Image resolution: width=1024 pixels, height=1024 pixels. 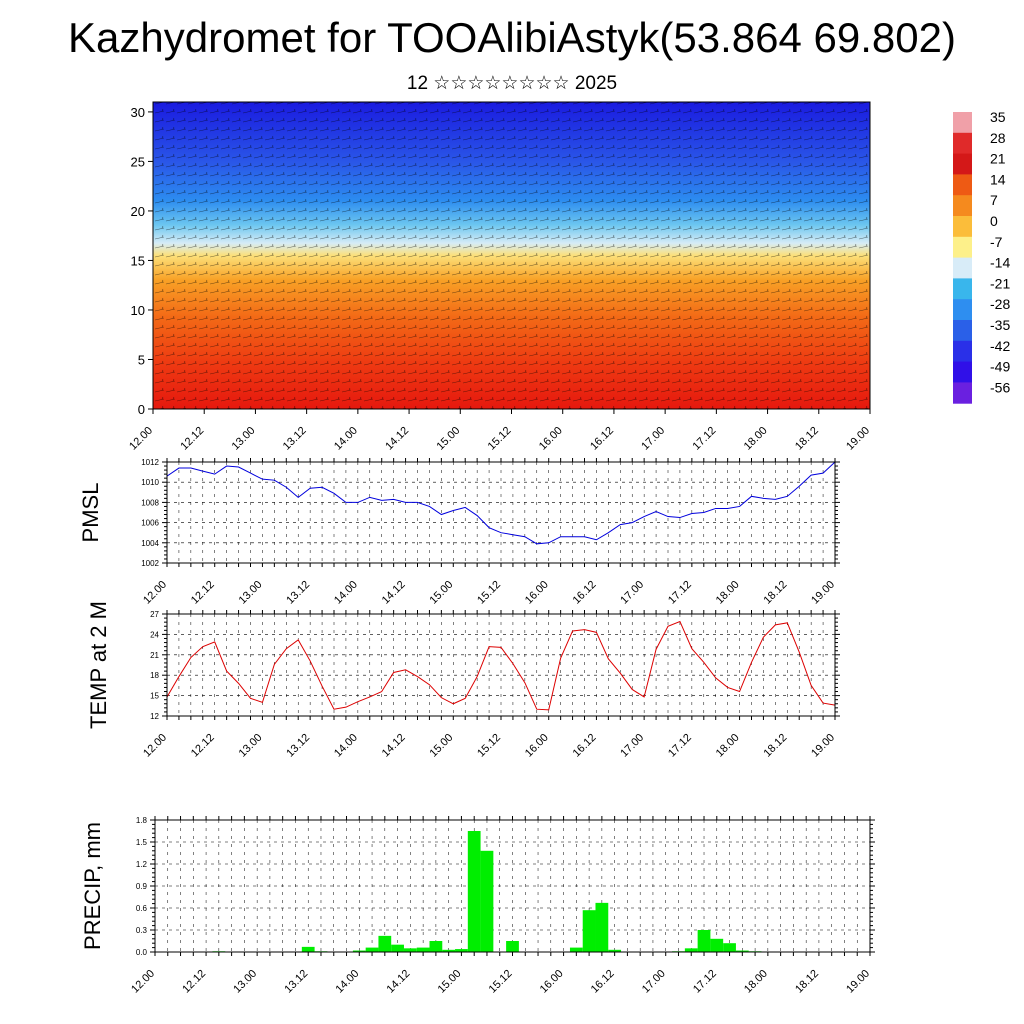 I want to click on pmsl-x-tick-label: 18.12, so click(x=775, y=593).